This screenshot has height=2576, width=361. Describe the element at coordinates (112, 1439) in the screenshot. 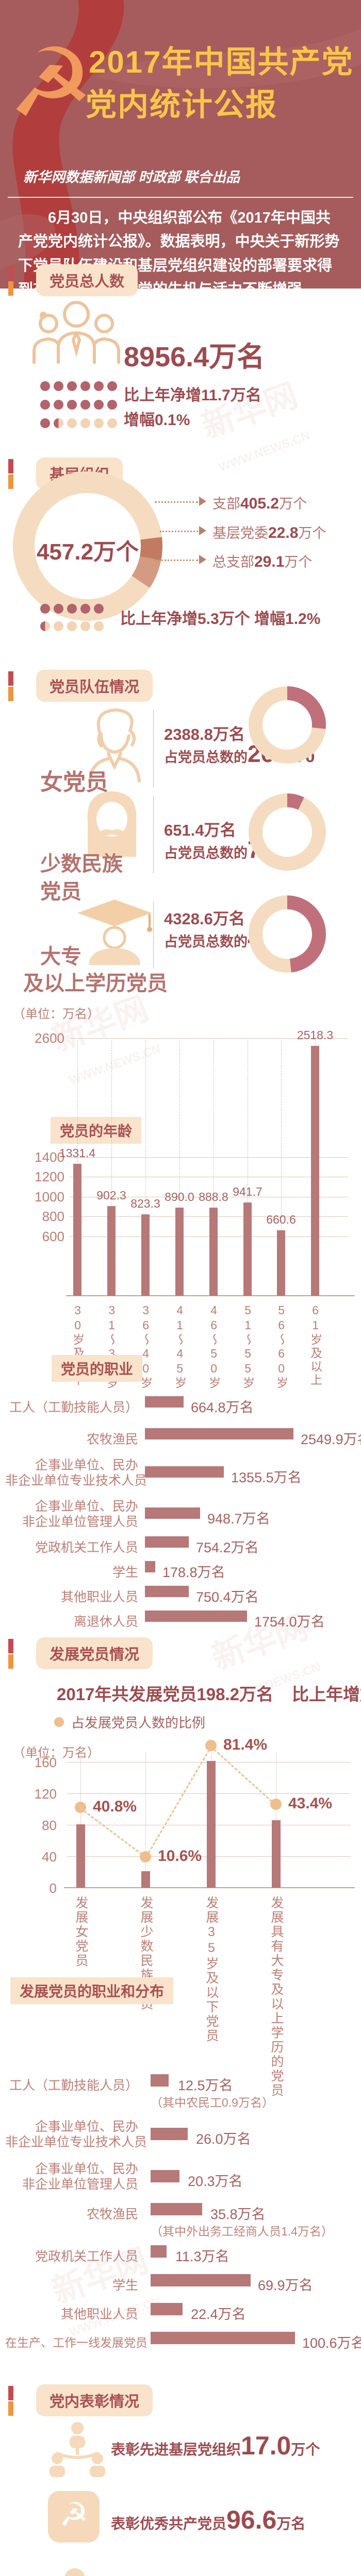

I see `occ-label: 农牧渔民` at that location.